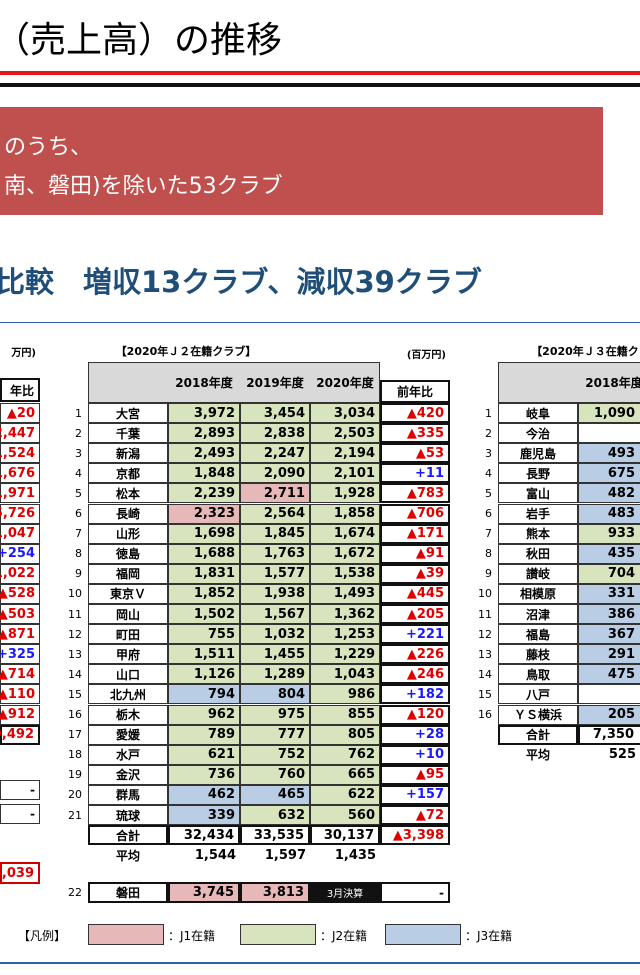 This screenshot has width=640, height=975. What do you see at coordinates (538, 413) in the screenshot?
I see `club-name: 岐阜` at bounding box center [538, 413].